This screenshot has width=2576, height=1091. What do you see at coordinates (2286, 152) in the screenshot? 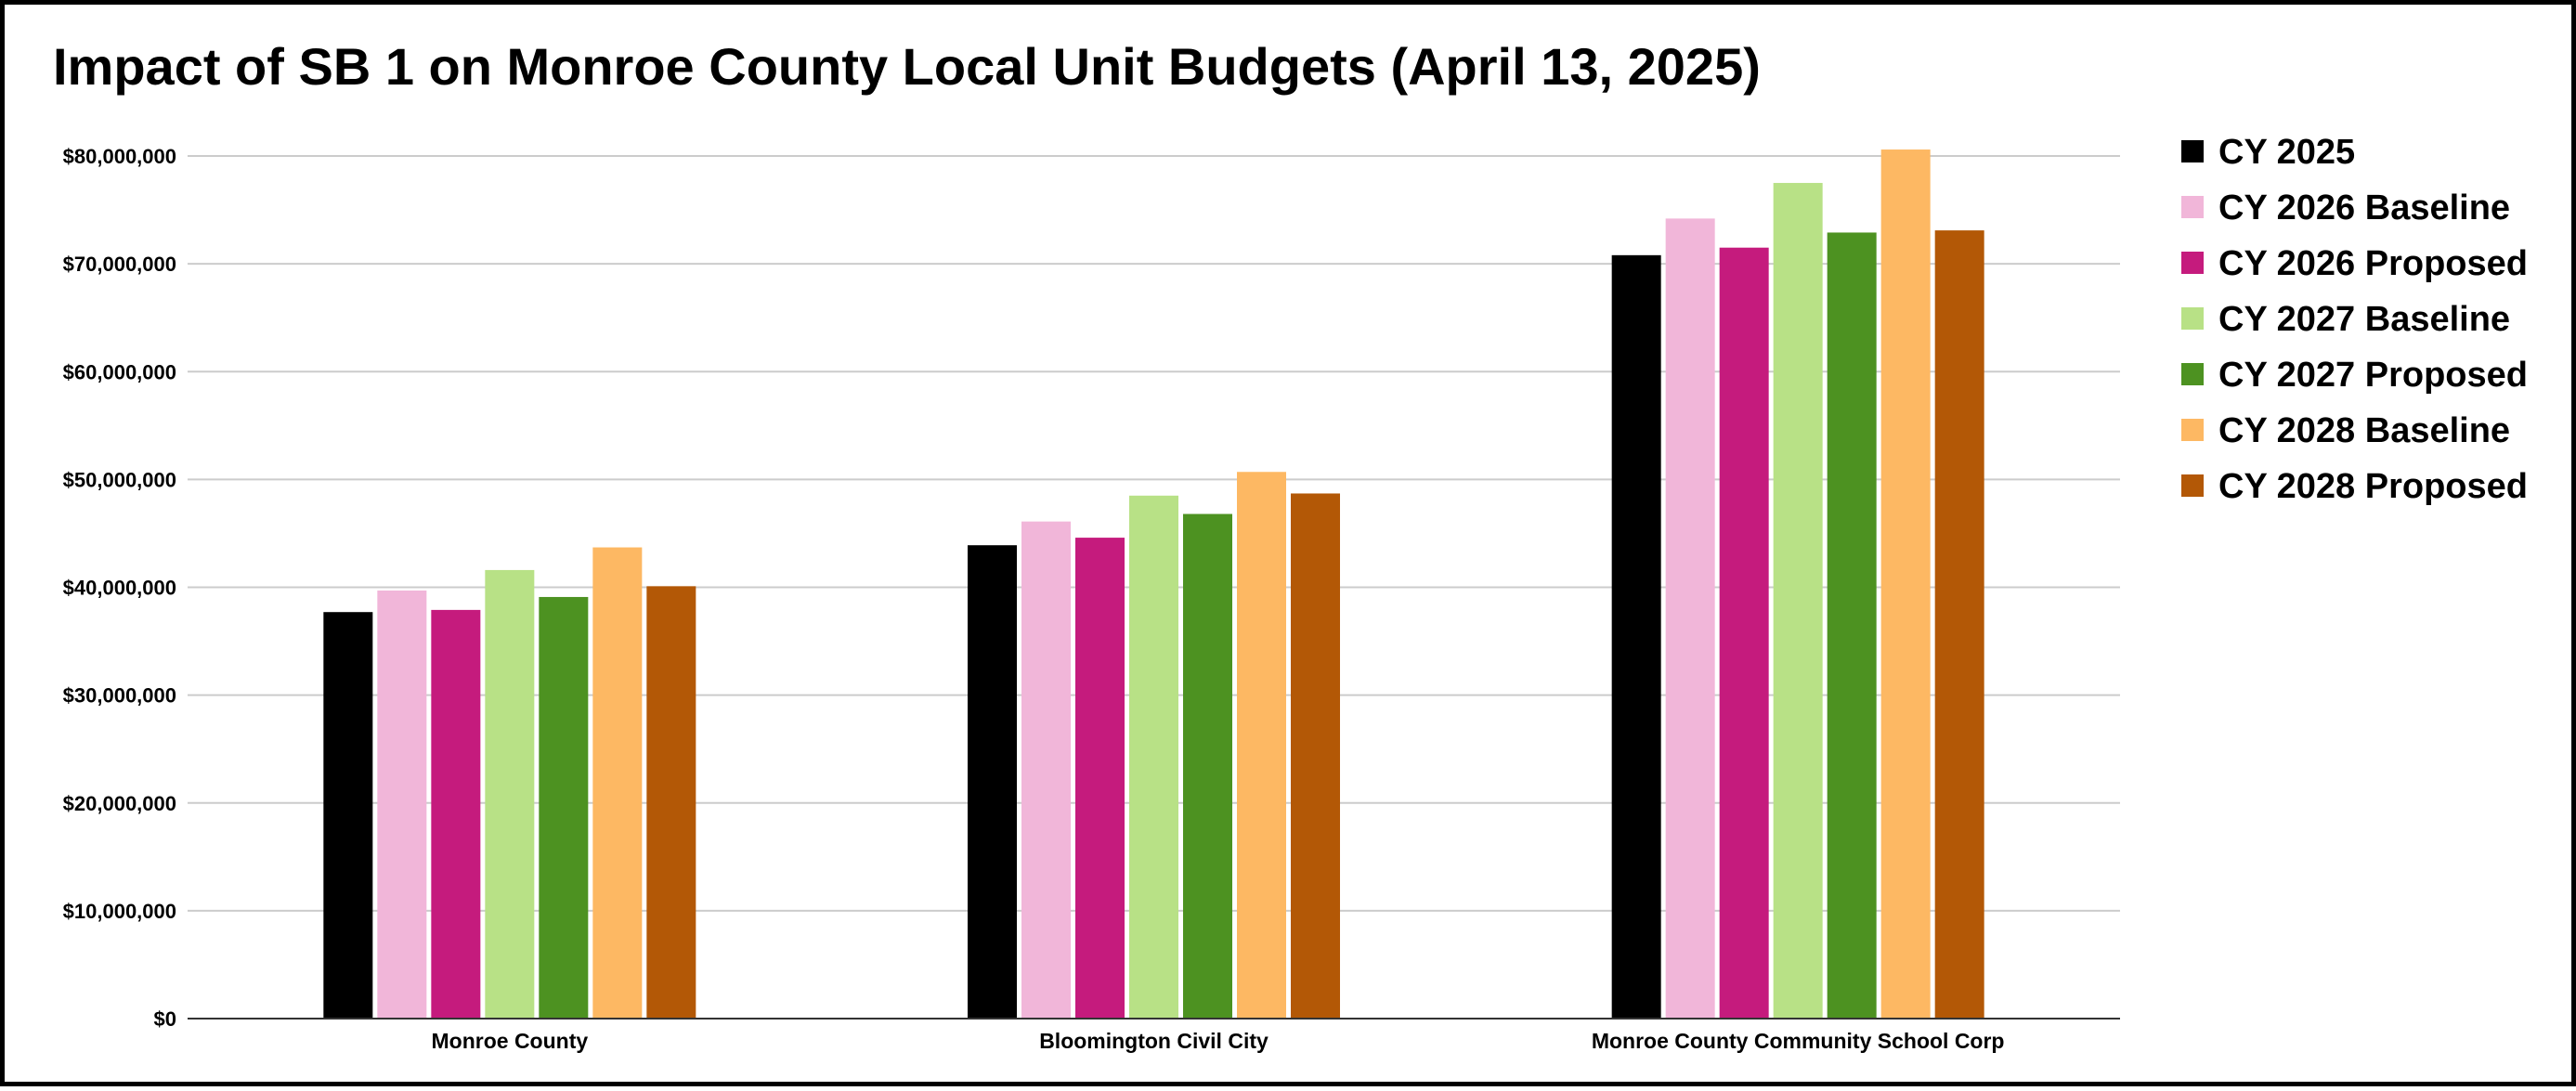
I see `legend-label: CY 2025` at bounding box center [2286, 152].